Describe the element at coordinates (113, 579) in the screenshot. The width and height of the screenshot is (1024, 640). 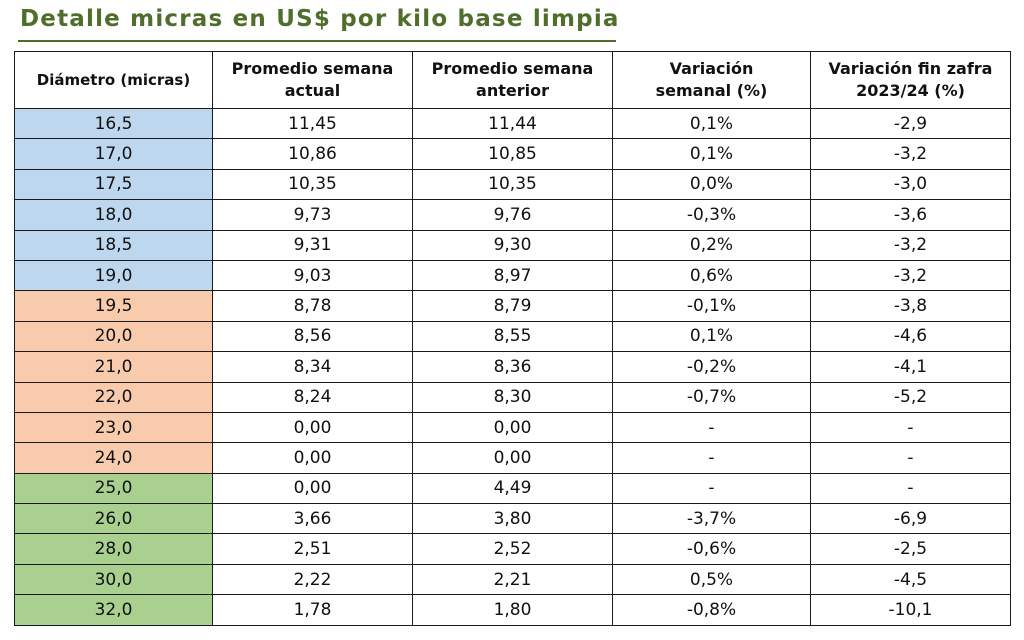
I see `cell-diameter: 30,0` at that location.